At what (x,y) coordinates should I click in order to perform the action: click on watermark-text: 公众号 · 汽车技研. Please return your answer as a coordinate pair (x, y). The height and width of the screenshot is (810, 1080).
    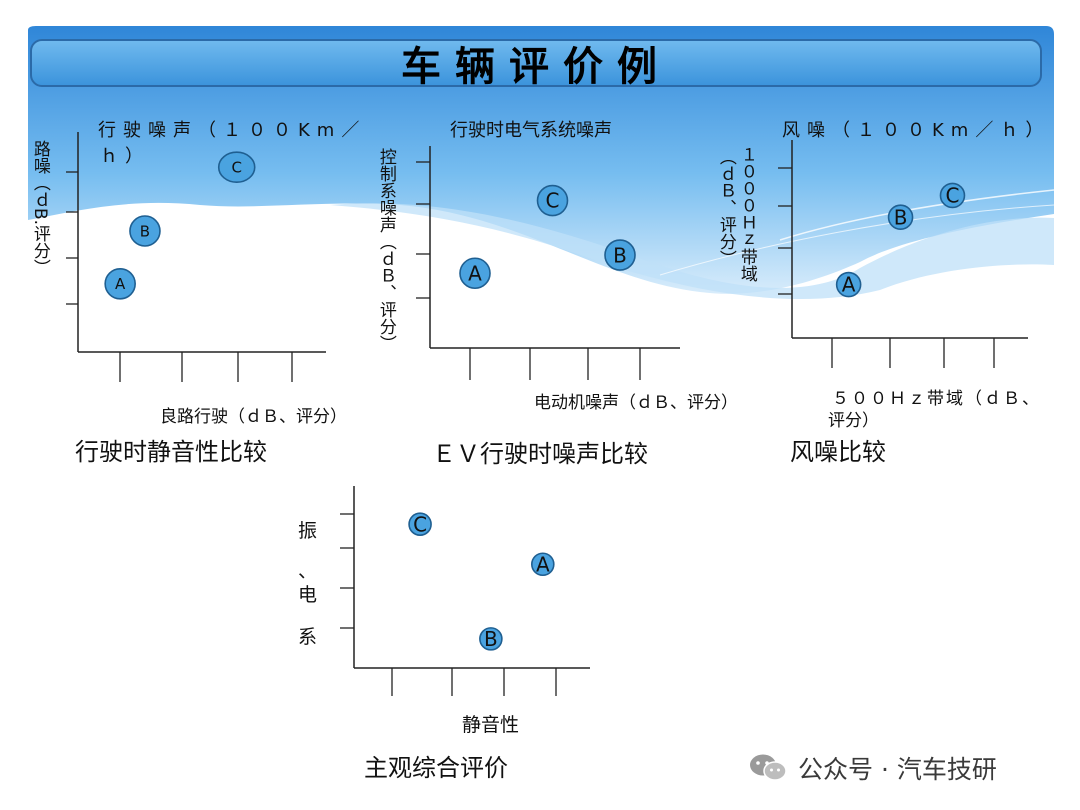
    Looking at the image, I should click on (897, 769).